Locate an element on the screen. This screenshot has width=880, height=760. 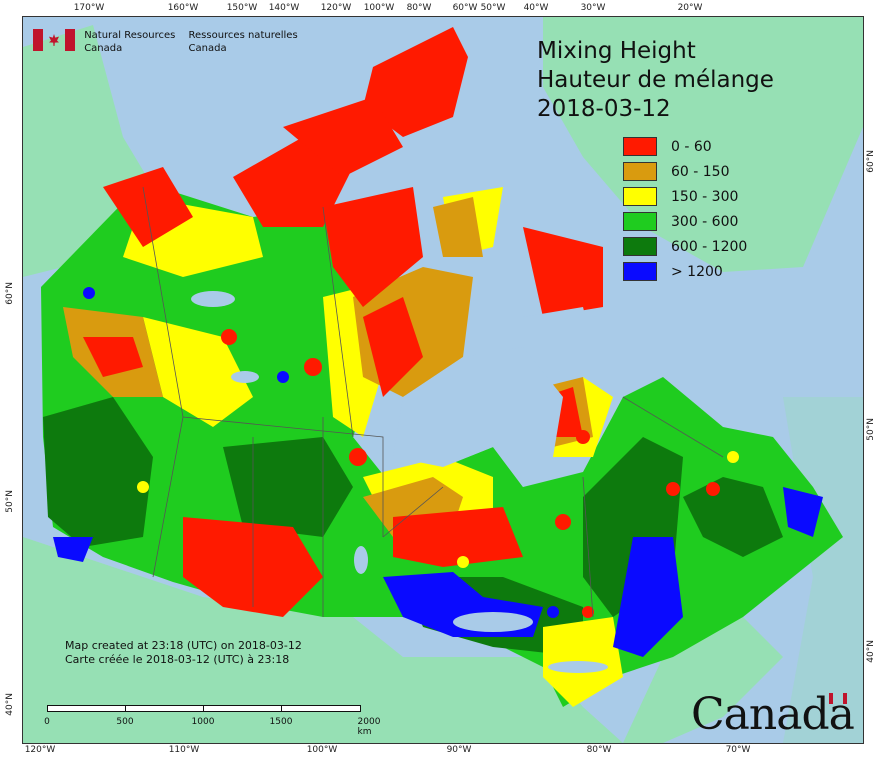
lon-tick-top: 50°W is located at coordinates (493, 8).